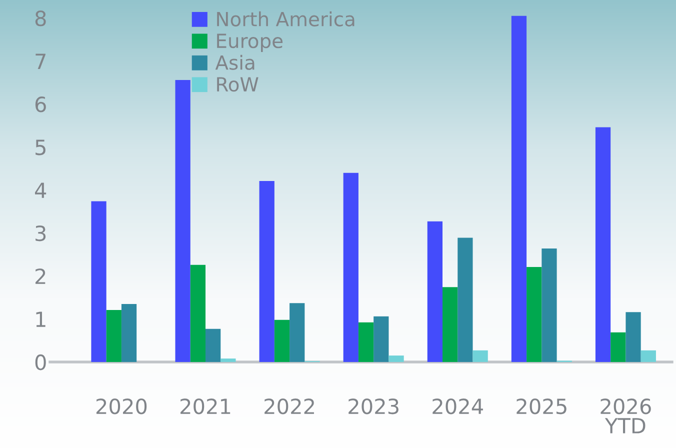 Image resolution: width=676 pixels, height=448 pixels. What do you see at coordinates (205, 406) in the screenshot?
I see `x-tick-label: 2021` at bounding box center [205, 406].